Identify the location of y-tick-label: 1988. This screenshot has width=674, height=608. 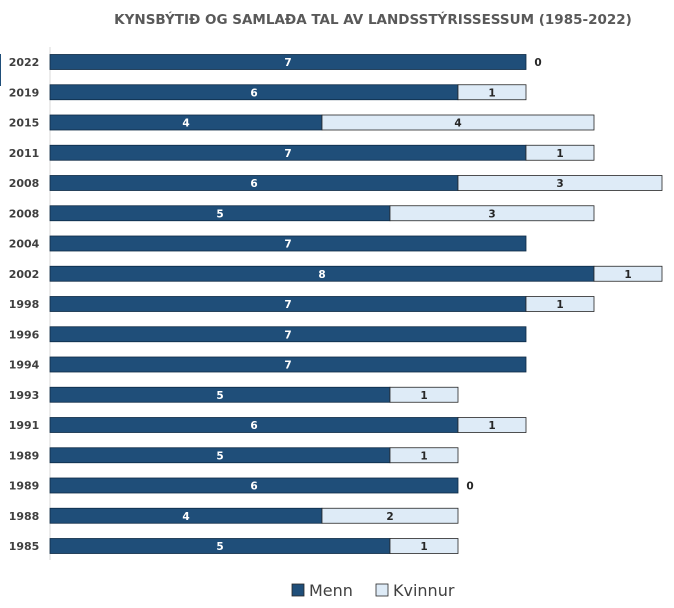
(24, 516).